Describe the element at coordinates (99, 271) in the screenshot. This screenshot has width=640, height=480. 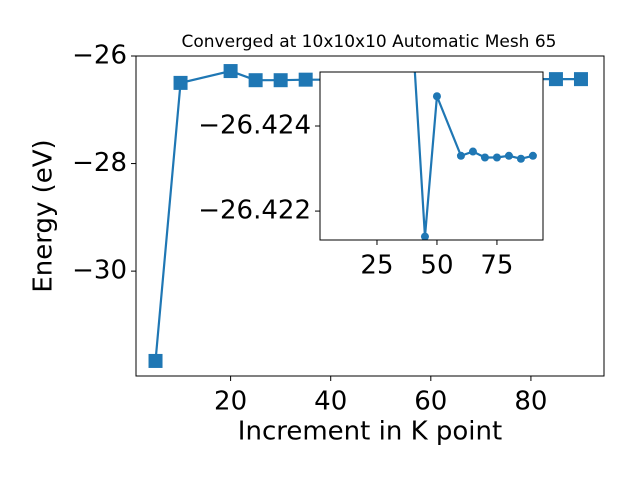
I see `y-tick-label: −30` at that location.